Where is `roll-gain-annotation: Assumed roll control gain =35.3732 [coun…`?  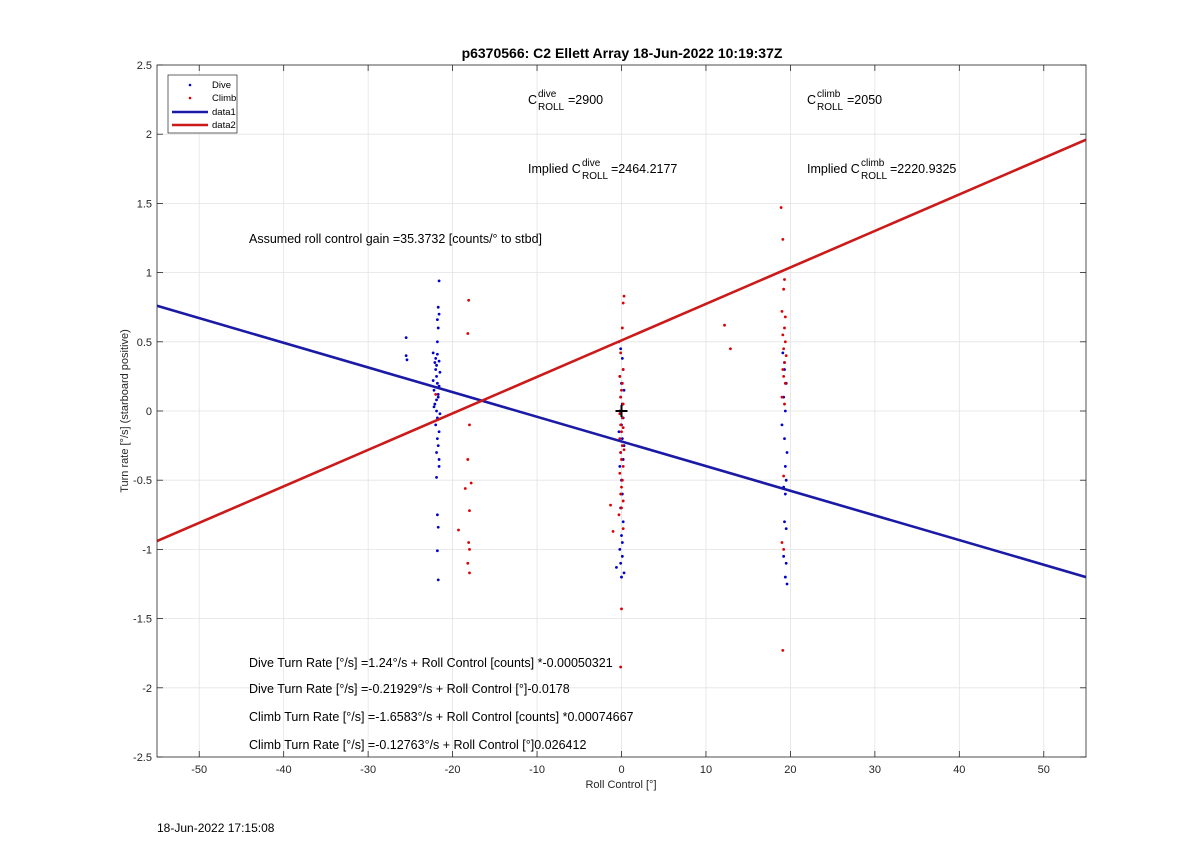 roll-gain-annotation: Assumed roll control gain =35.3732 [coun… is located at coordinates (395, 239).